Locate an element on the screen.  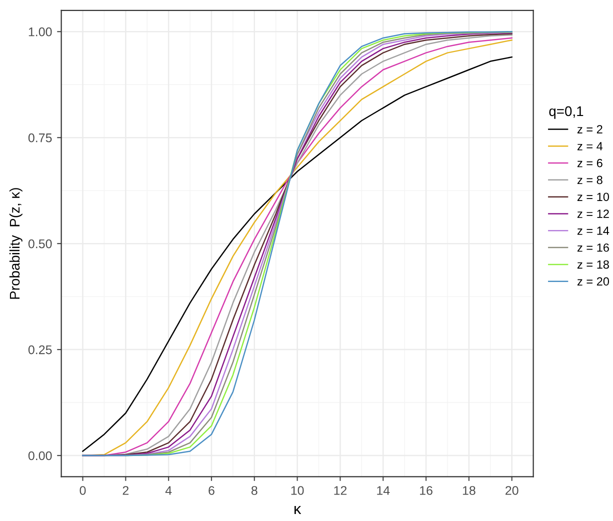
y-axis-title: Probability P(z, κ) is located at coordinates (15, 243).